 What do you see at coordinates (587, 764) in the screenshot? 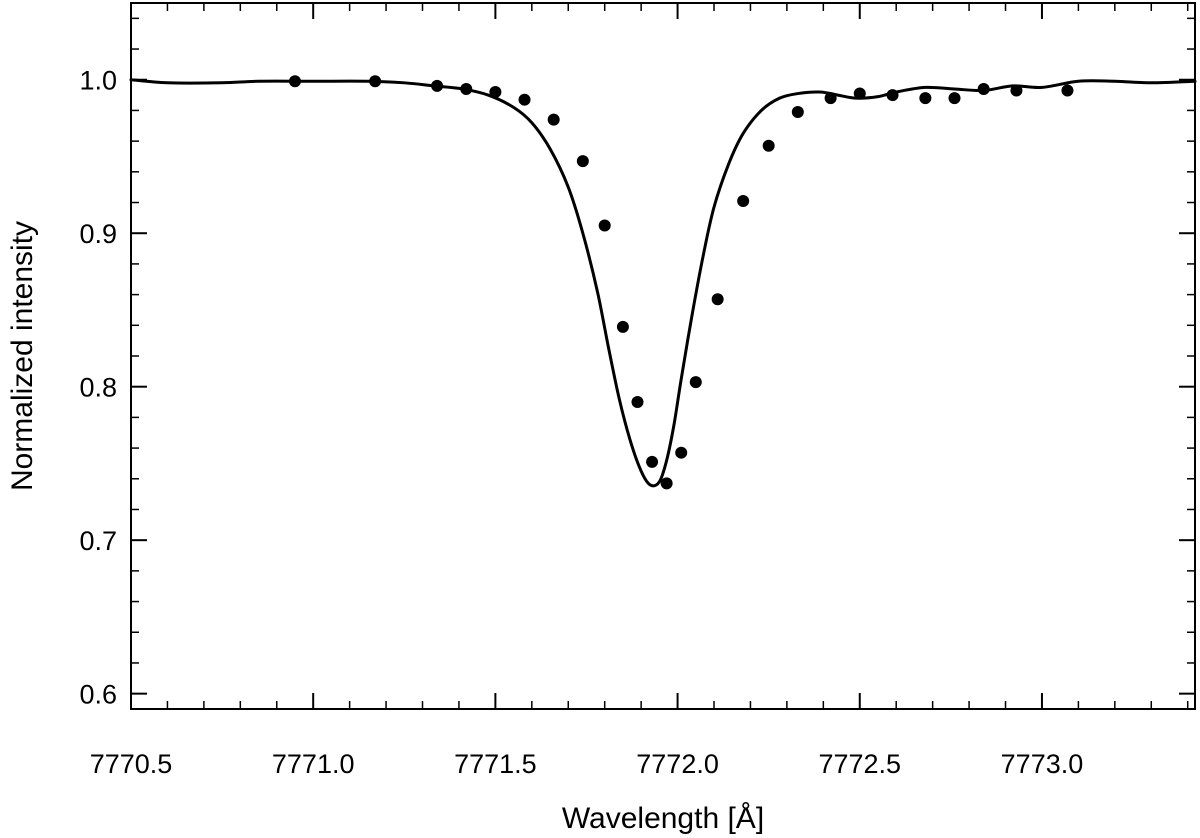
I see `x-tick-labels: 7770.5 7771.0 7771.5 7772.0 7772.5 7773.0` at bounding box center [587, 764].